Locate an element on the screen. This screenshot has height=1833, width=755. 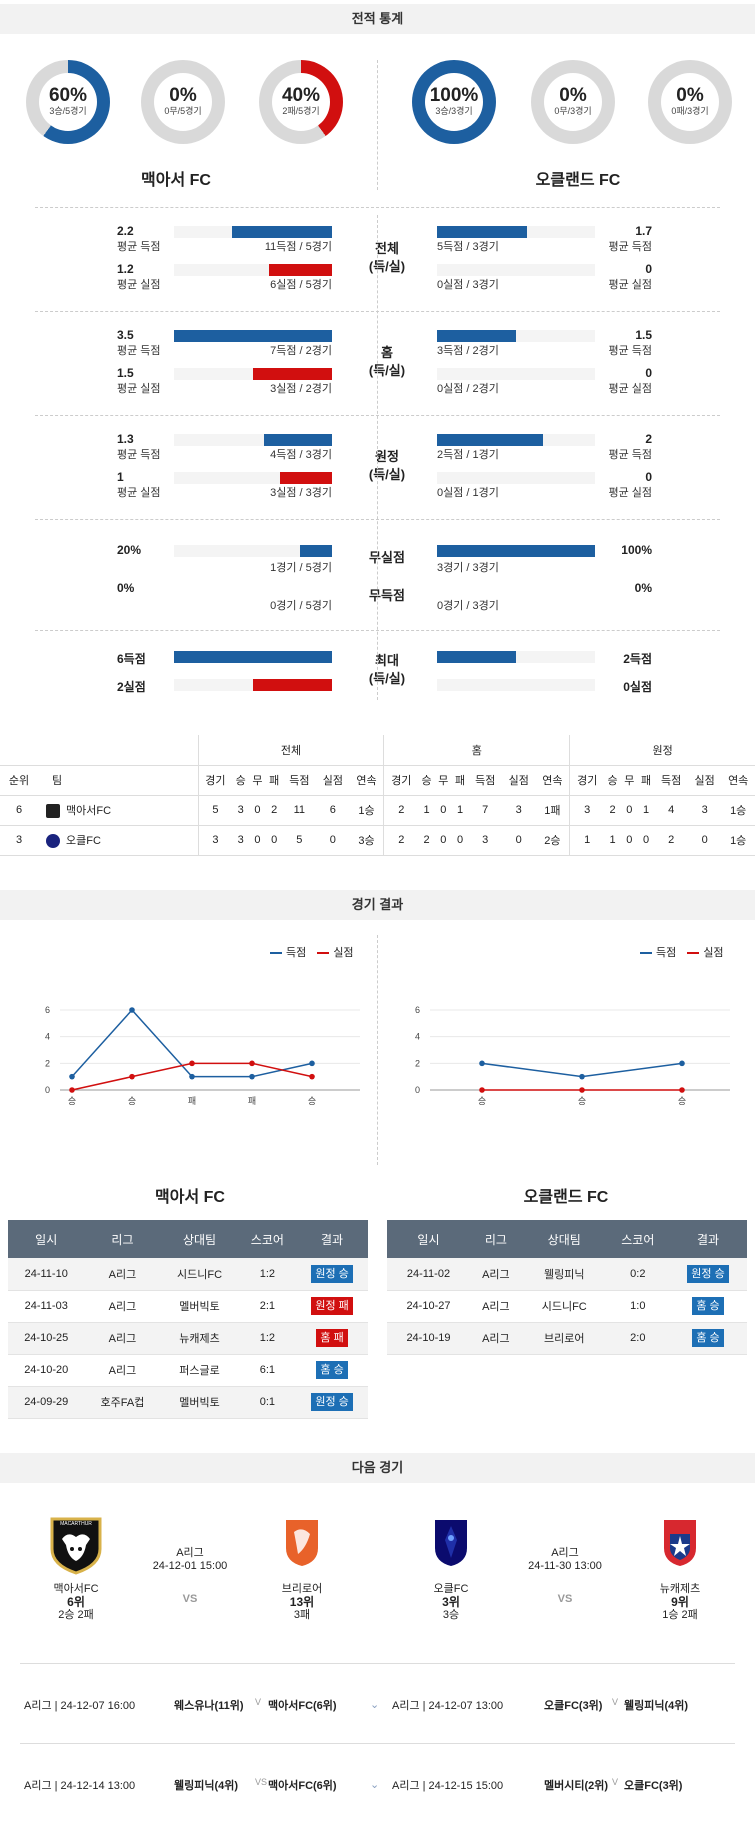
left-count: 3실점 / 3경기 is located at coordinates (301, 493).